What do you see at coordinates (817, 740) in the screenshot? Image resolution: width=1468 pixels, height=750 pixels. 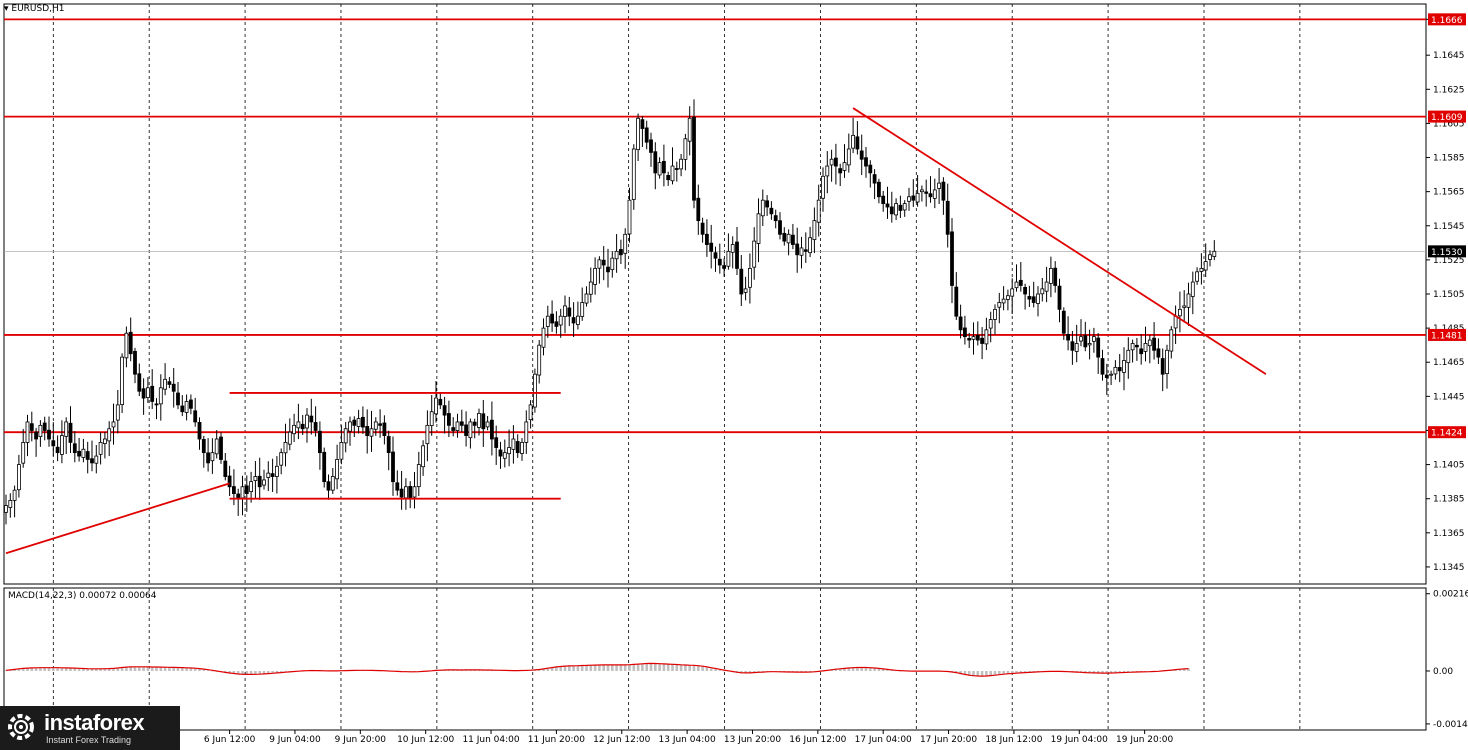 I see `time-tick-label: 16 Jun 12:00` at bounding box center [817, 740].